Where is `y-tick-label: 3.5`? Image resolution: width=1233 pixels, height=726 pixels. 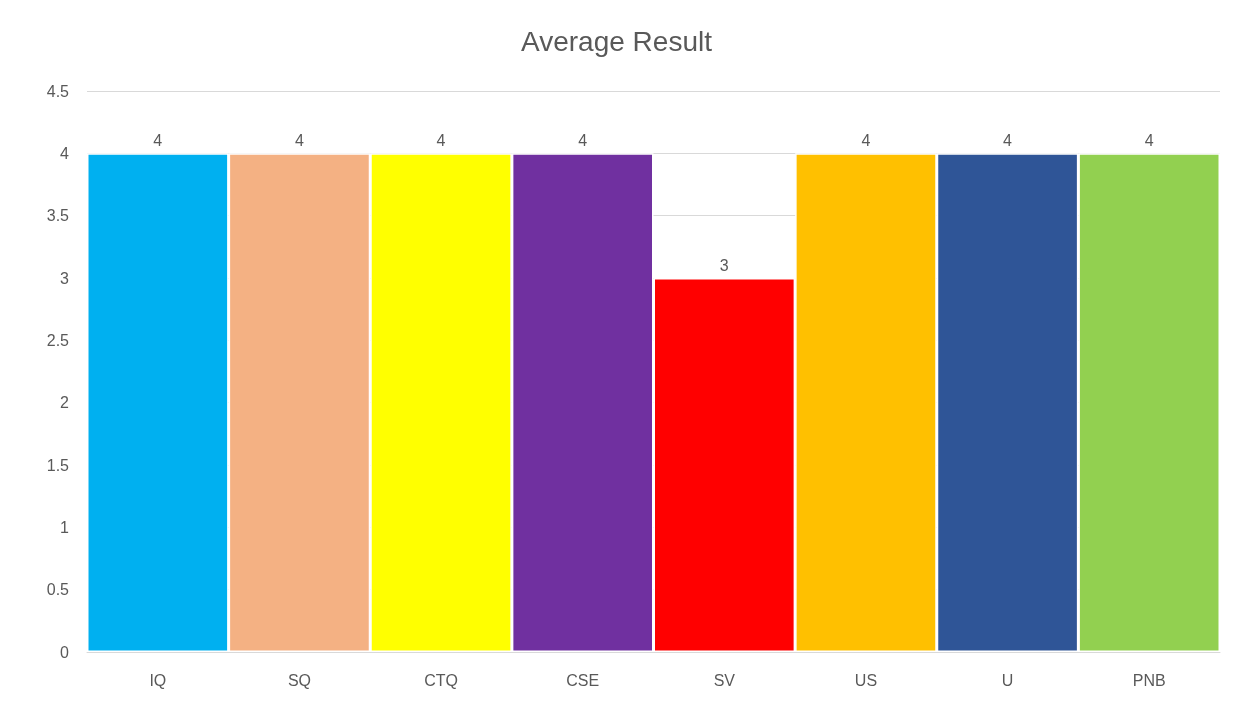
y-tick-label: 3.5 is located at coordinates (58, 216).